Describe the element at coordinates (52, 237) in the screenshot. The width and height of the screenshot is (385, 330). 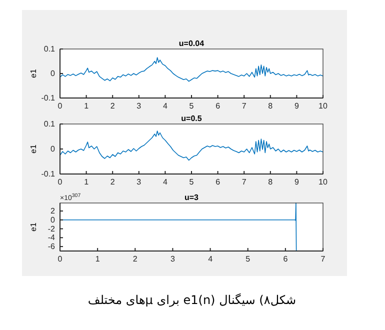
I see `y-tick-label: -4` at that location.